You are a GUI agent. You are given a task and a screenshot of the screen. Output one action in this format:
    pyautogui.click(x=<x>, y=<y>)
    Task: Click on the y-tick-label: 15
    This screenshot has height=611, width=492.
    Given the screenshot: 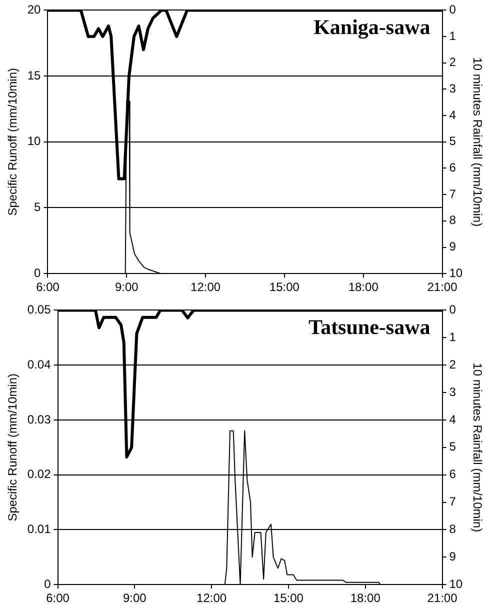 What is the action you would take?
    pyautogui.click(x=34, y=75)
    